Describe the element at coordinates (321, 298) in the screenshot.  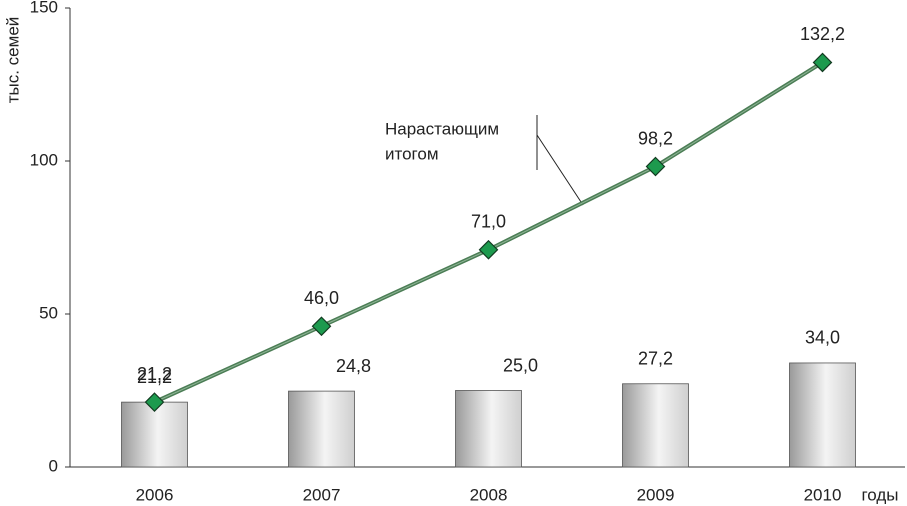
I see `line-value-label: 46,0` at that location.